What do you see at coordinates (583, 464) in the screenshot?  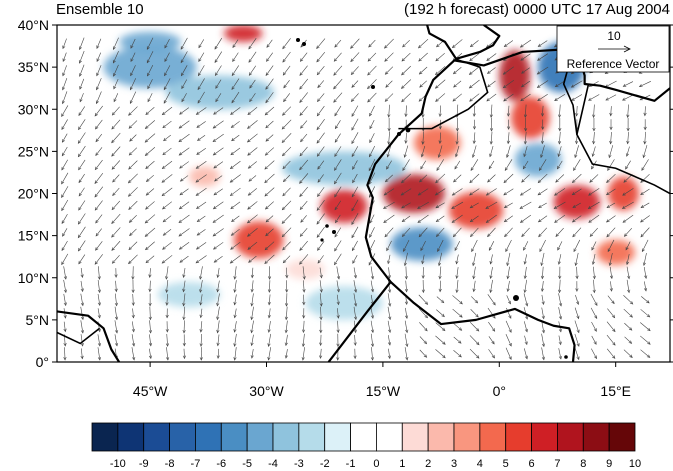 I see `colorbar-label: 8` at bounding box center [583, 464].